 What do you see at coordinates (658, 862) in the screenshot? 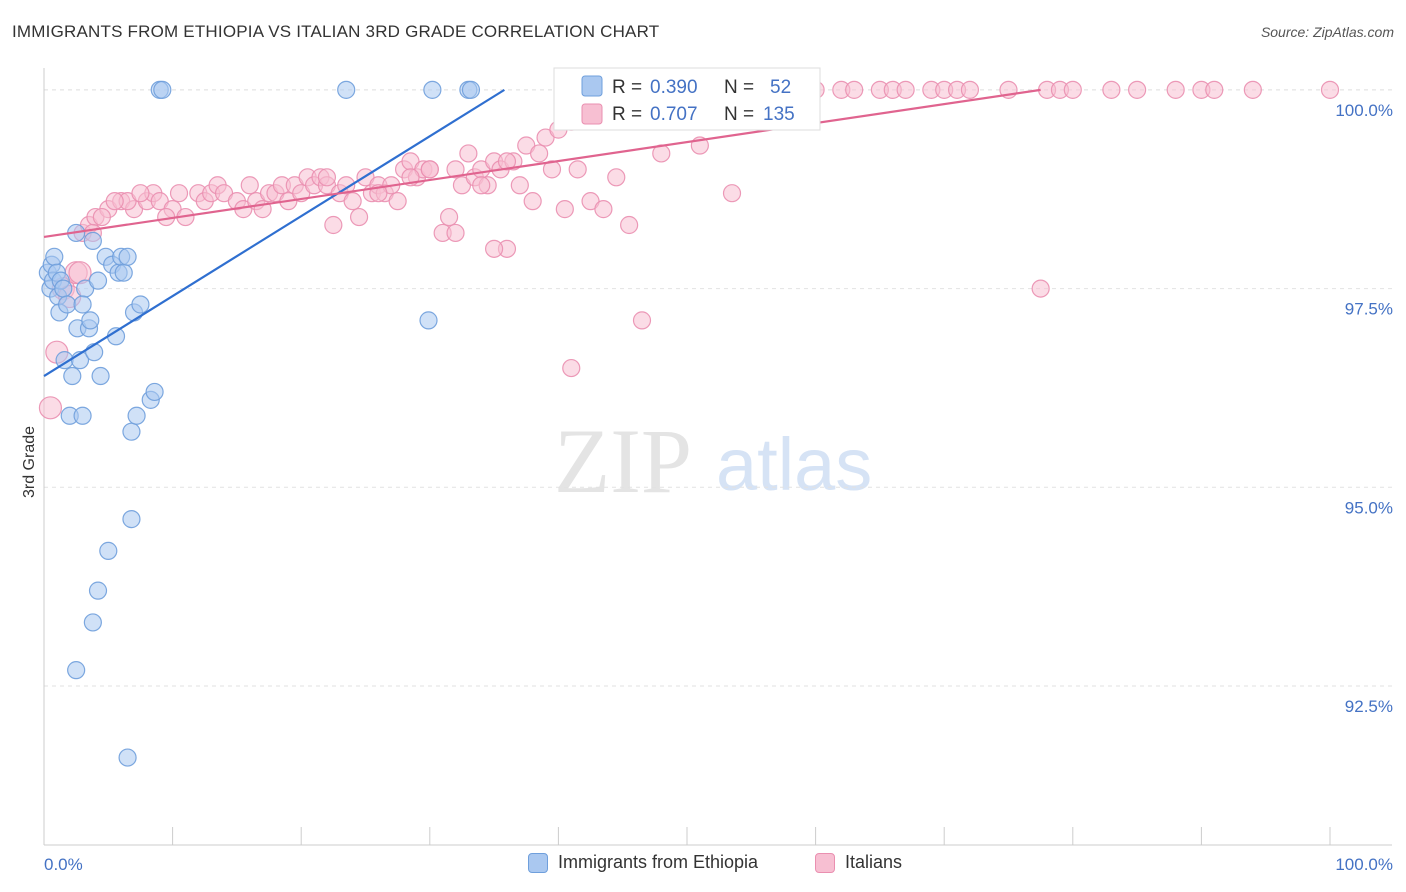
I see `legend-label-ethiopia: Immigrants from Ethiopia` at bounding box center [658, 862].